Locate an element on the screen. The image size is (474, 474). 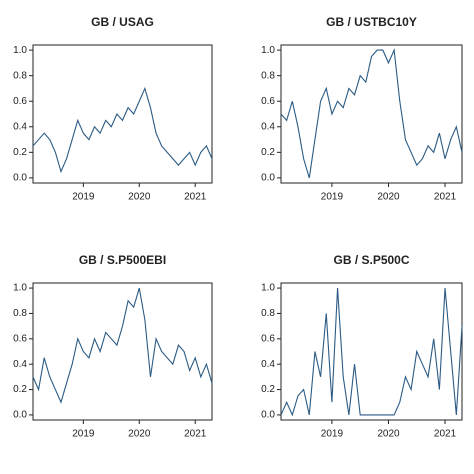
chart-title: GB / USTBC10Y is located at coordinates (371, 22).